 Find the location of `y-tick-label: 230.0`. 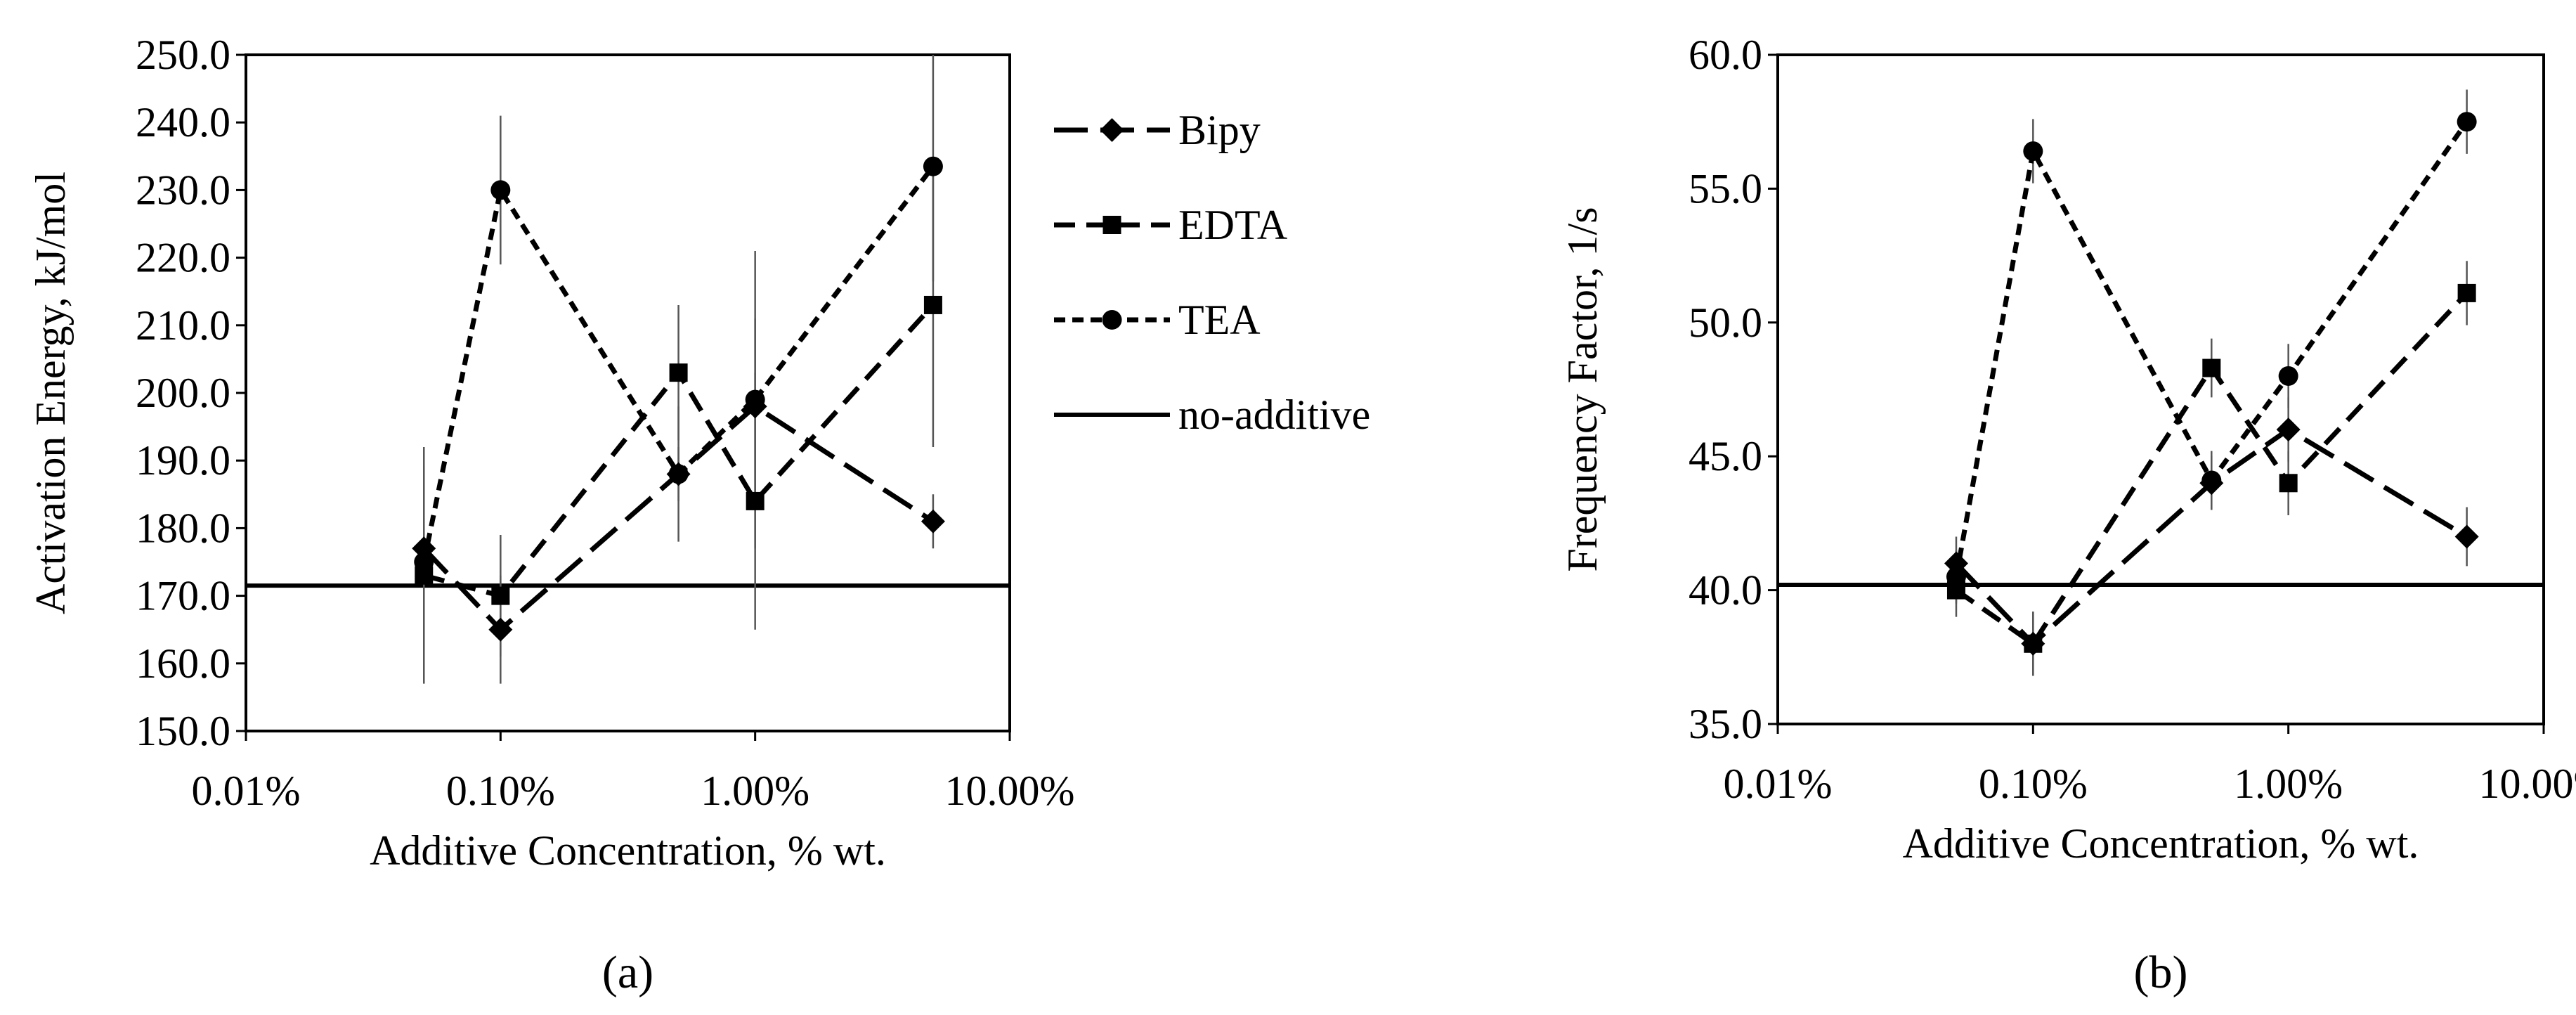

y-tick-label: 230.0 is located at coordinates (183, 190).